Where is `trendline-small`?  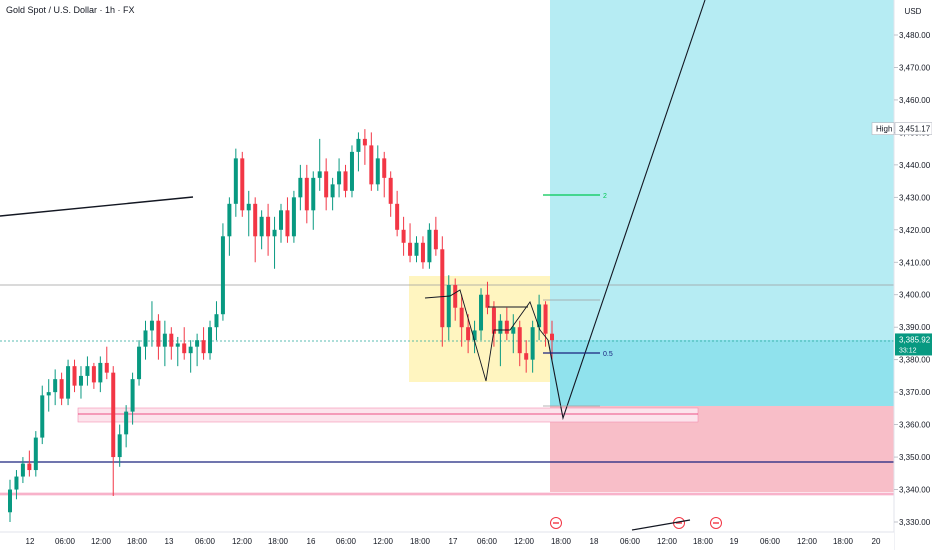
trendline-small is located at coordinates (661, 525).